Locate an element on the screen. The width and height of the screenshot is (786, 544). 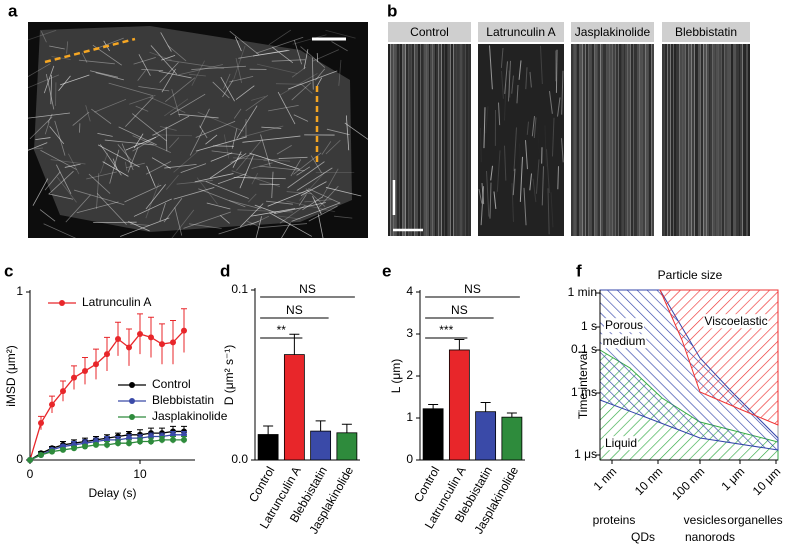
diagram-title: Particle size is located at coordinates (690, 275).